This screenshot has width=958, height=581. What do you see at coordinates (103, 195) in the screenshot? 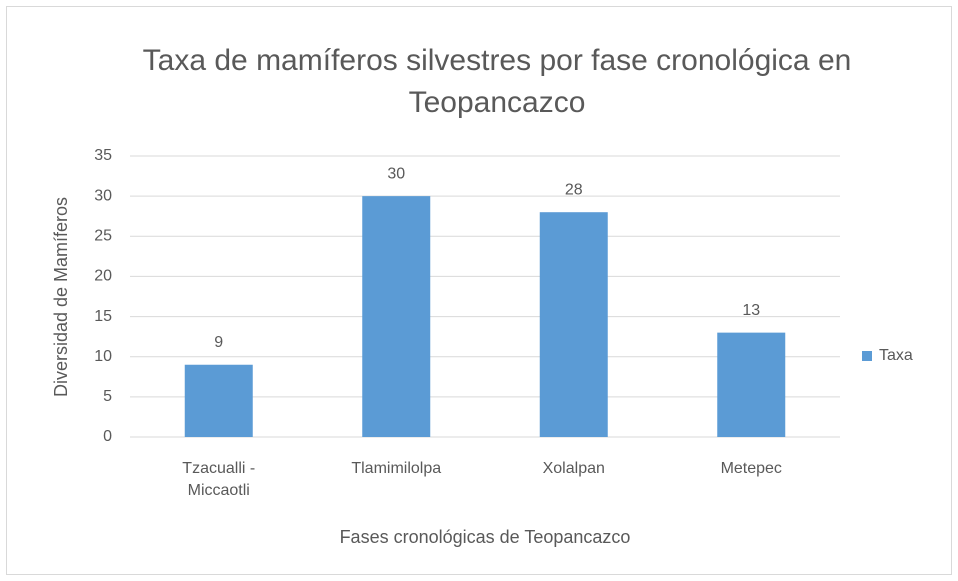
I see `y-tick-label: 30` at bounding box center [103, 195].